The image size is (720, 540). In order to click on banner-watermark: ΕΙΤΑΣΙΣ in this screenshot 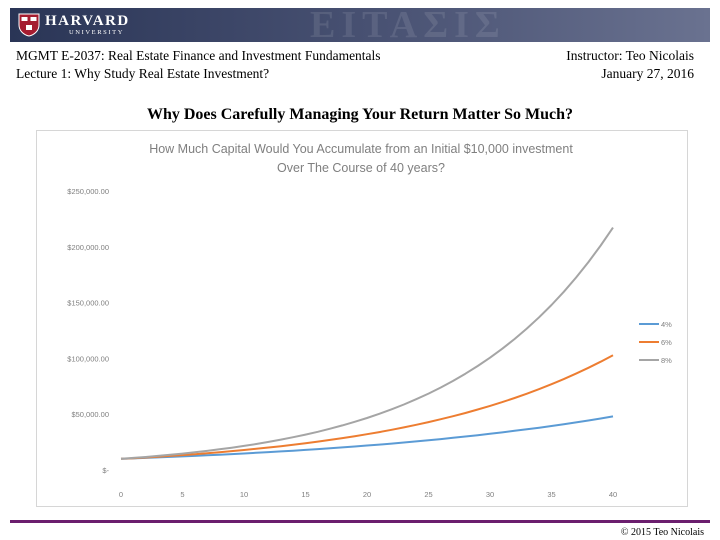, I will do `click(408, 25)`.